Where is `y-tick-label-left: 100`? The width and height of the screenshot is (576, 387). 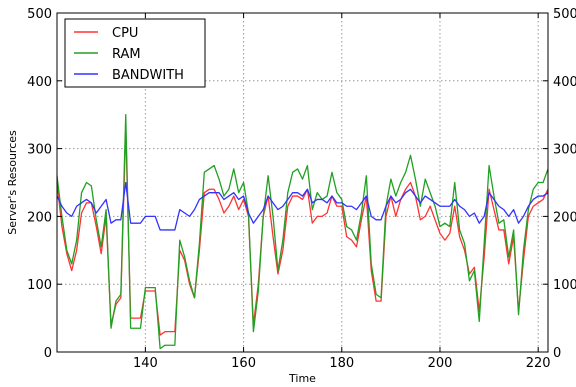 y-tick-label-left: 100 is located at coordinates (39, 285).